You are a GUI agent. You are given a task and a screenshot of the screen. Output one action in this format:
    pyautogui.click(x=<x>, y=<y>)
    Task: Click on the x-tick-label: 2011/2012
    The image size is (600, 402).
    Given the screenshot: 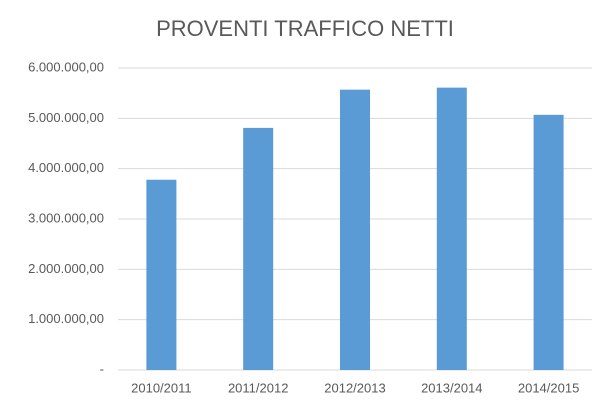 What is the action you would take?
    pyautogui.click(x=258, y=387)
    